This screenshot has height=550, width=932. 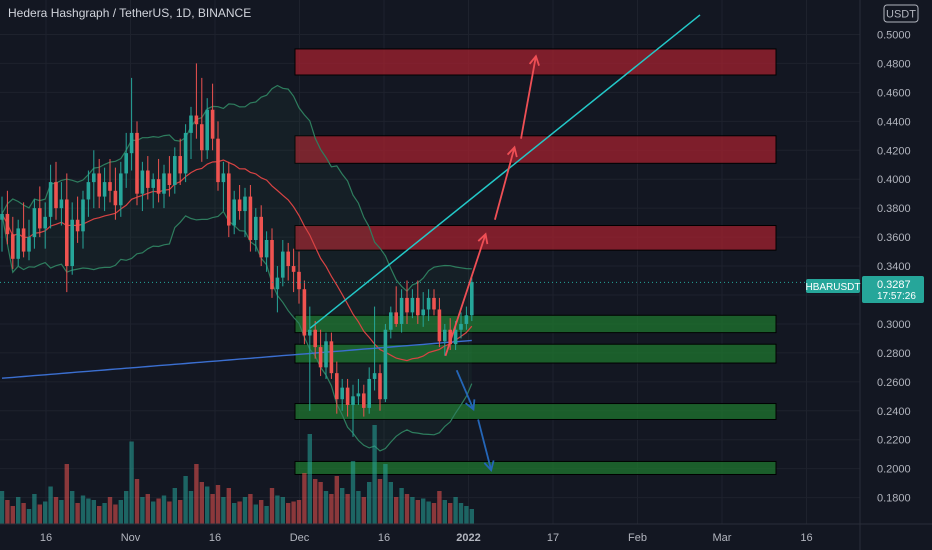 What do you see at coordinates (129, 13) in the screenshot?
I see `chart-title: Hedera Hashgraph / TetherUS, 1D, BINANCE` at bounding box center [129, 13].